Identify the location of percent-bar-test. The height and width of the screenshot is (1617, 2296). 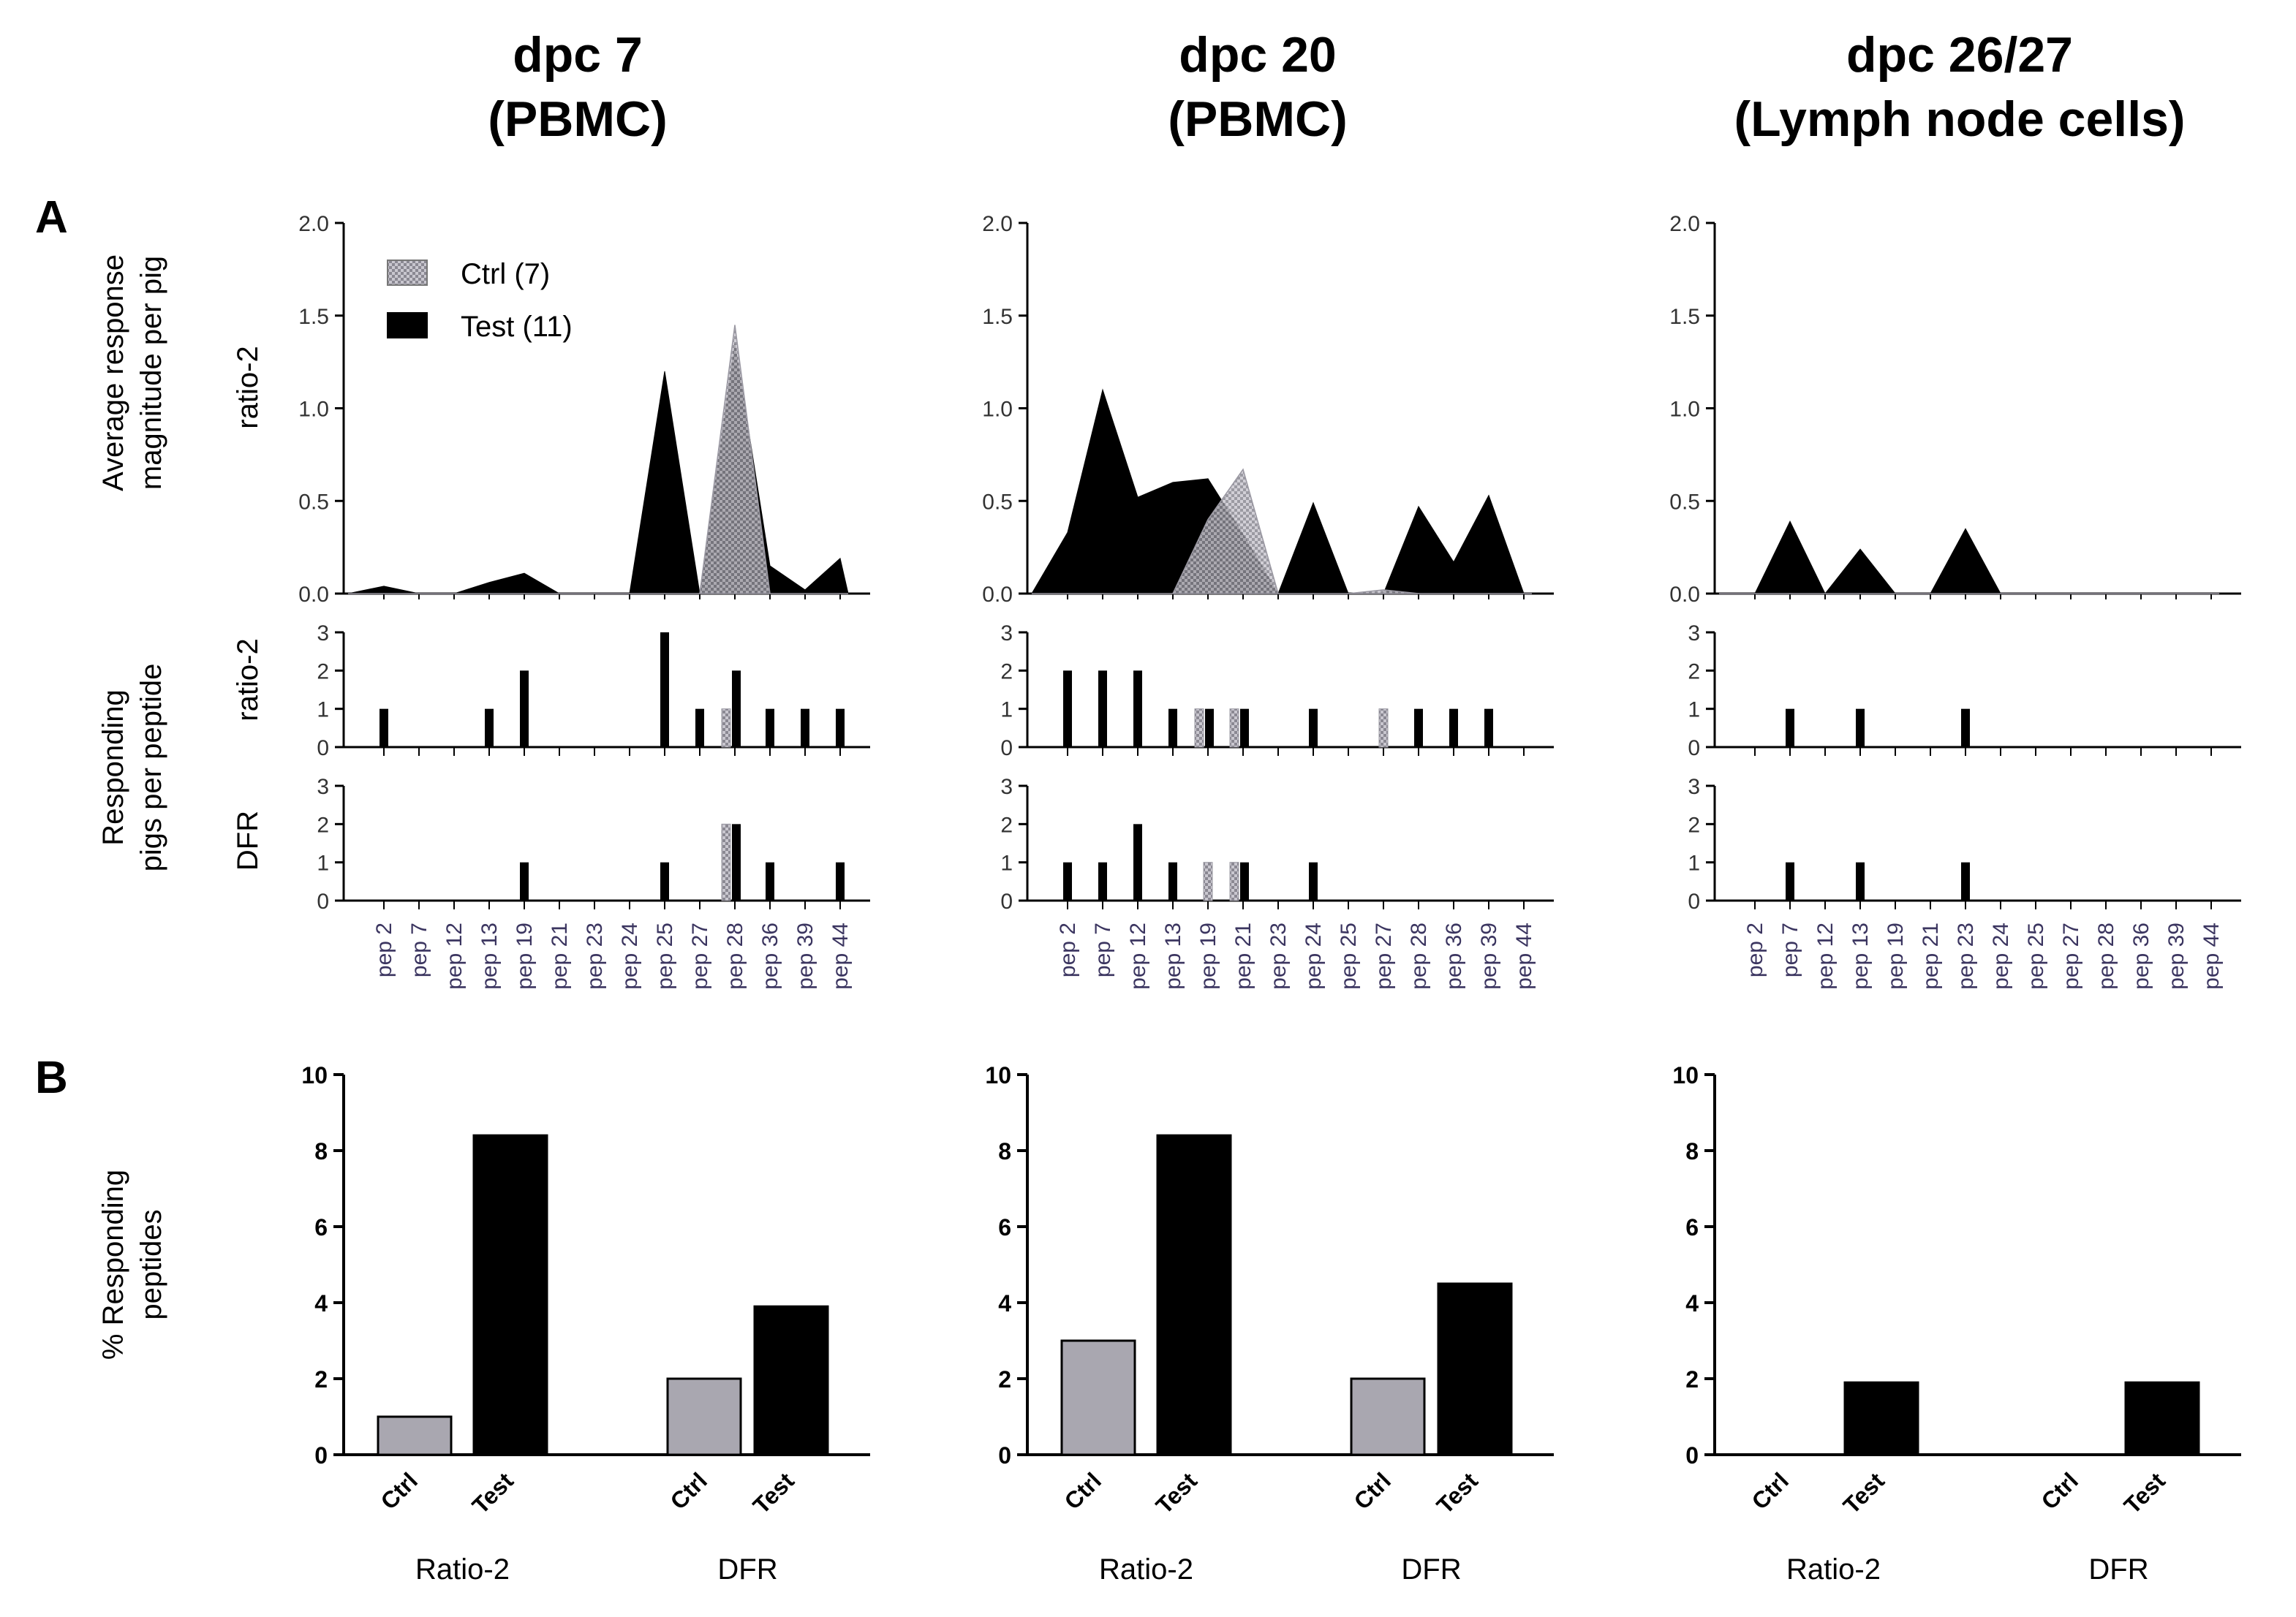
(791, 1380).